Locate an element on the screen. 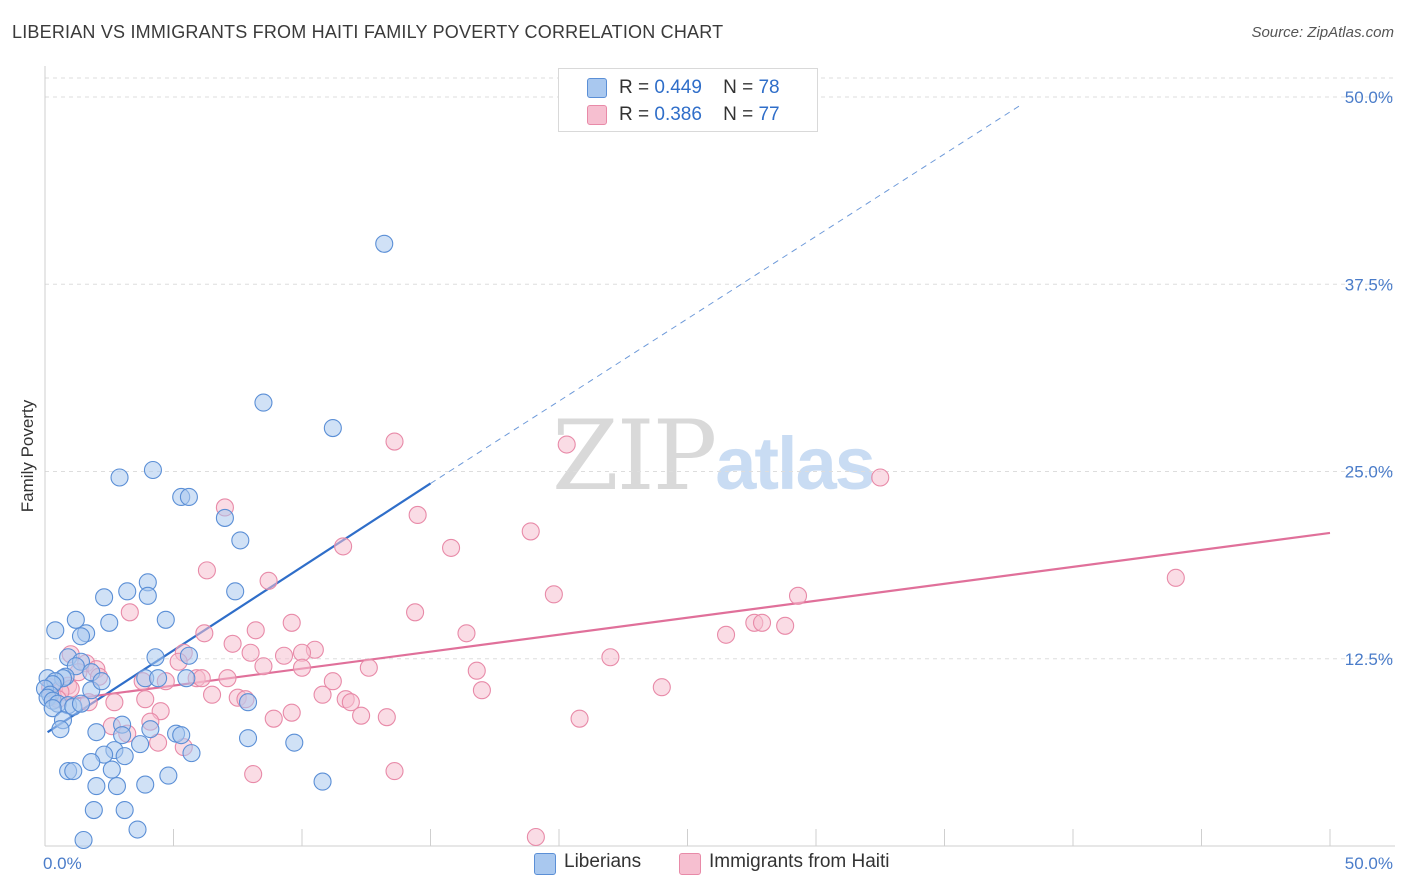 The image size is (1406, 892). watermark: ZIPatlas is located at coordinates (714, 456).